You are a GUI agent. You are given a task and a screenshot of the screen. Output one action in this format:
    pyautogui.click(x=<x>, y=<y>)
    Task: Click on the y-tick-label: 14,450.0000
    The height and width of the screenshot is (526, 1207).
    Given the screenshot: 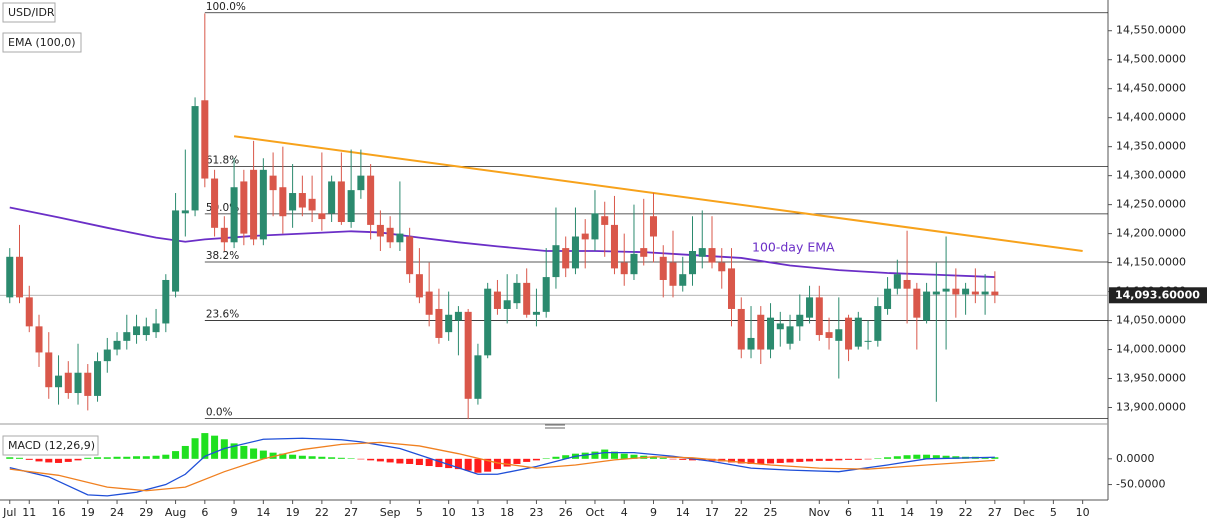 What is the action you would take?
    pyautogui.click(x=1151, y=88)
    